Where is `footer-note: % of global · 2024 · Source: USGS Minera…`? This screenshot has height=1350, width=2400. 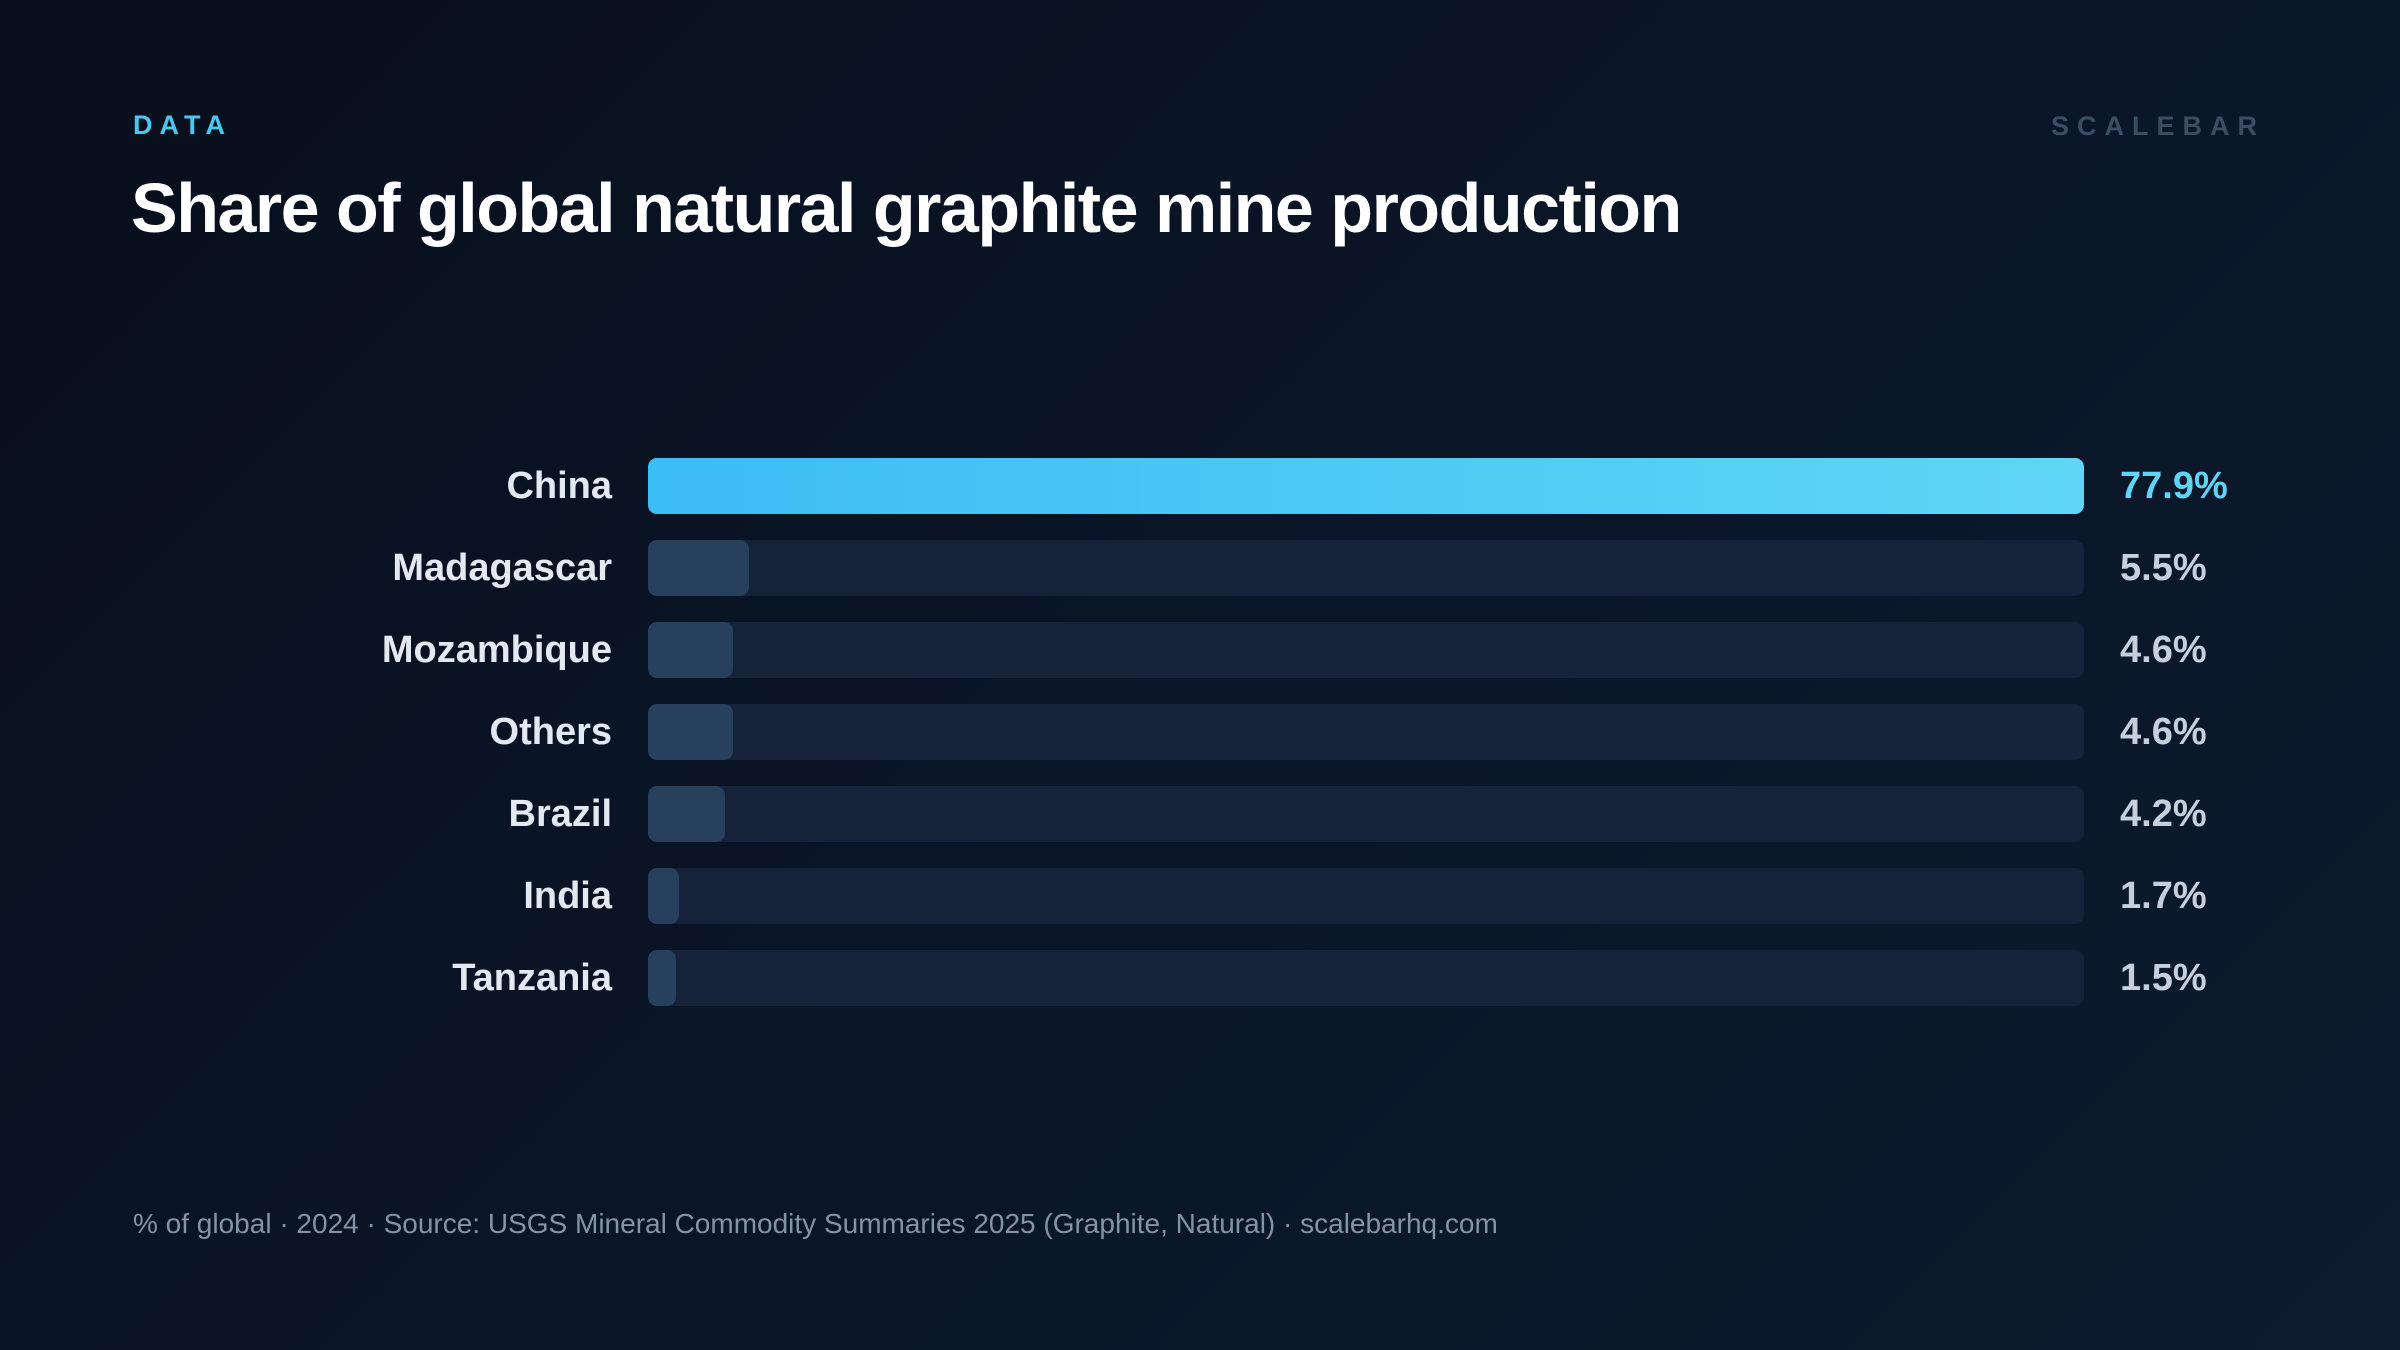 footer-note: % of global · 2024 · Source: USGS Minera… is located at coordinates (815, 1223).